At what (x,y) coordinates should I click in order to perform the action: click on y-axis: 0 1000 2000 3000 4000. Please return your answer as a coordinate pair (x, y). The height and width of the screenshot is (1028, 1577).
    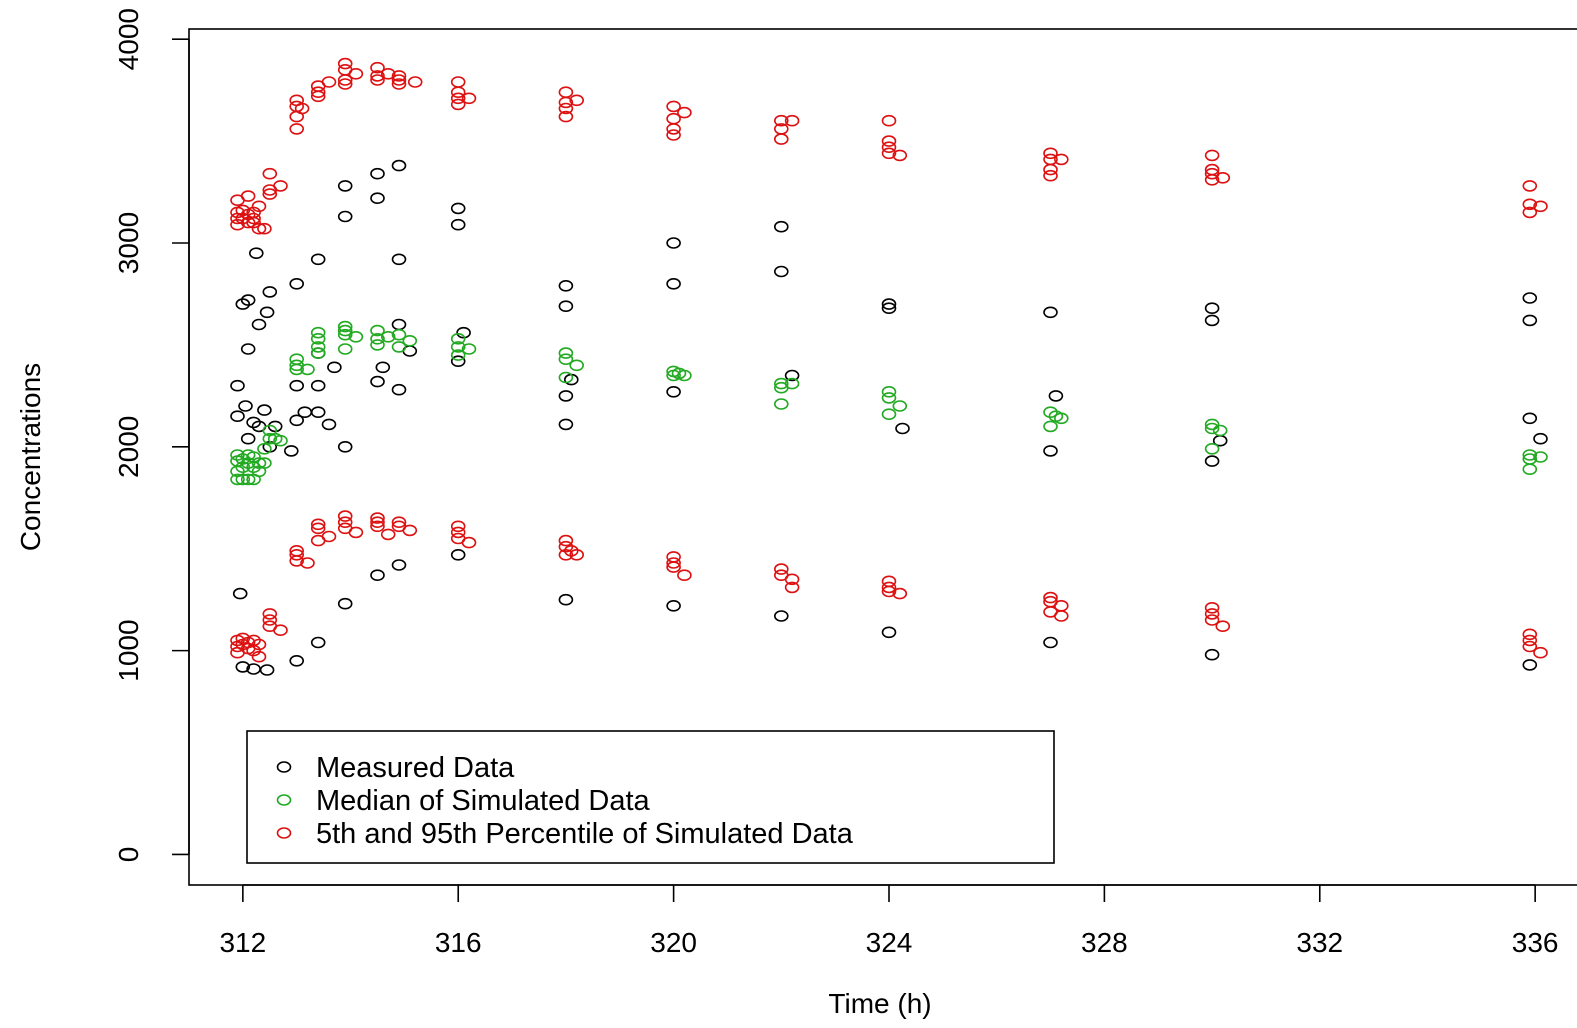
    Looking at the image, I should click on (151, 435).